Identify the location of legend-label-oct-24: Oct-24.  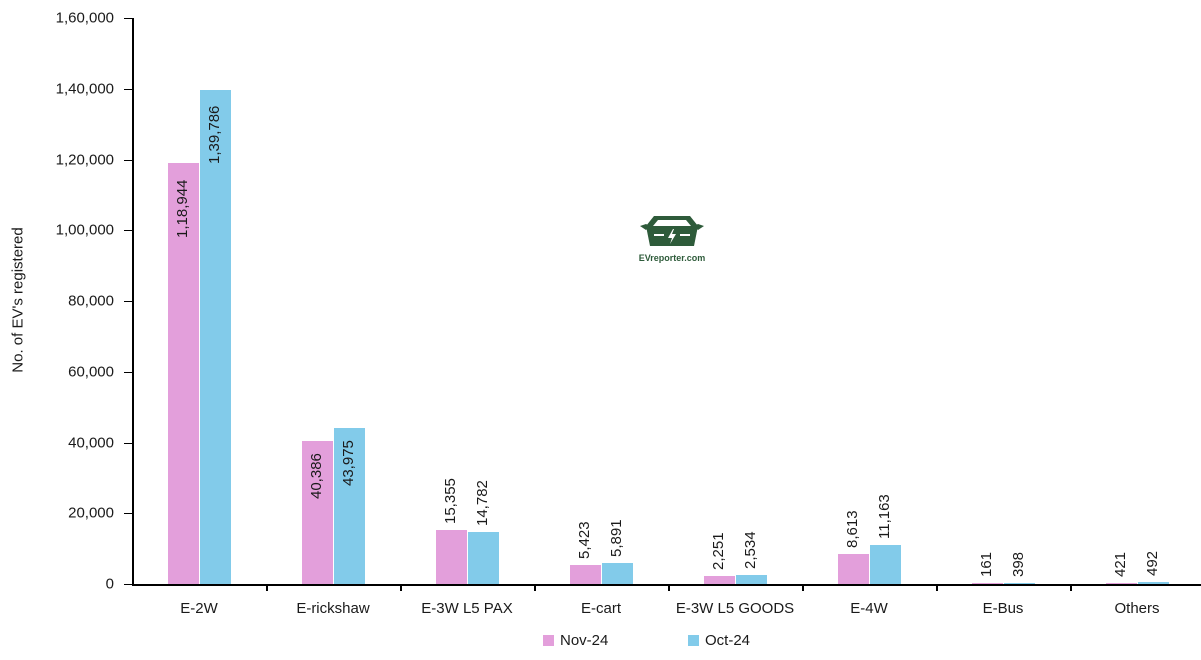
(728, 640).